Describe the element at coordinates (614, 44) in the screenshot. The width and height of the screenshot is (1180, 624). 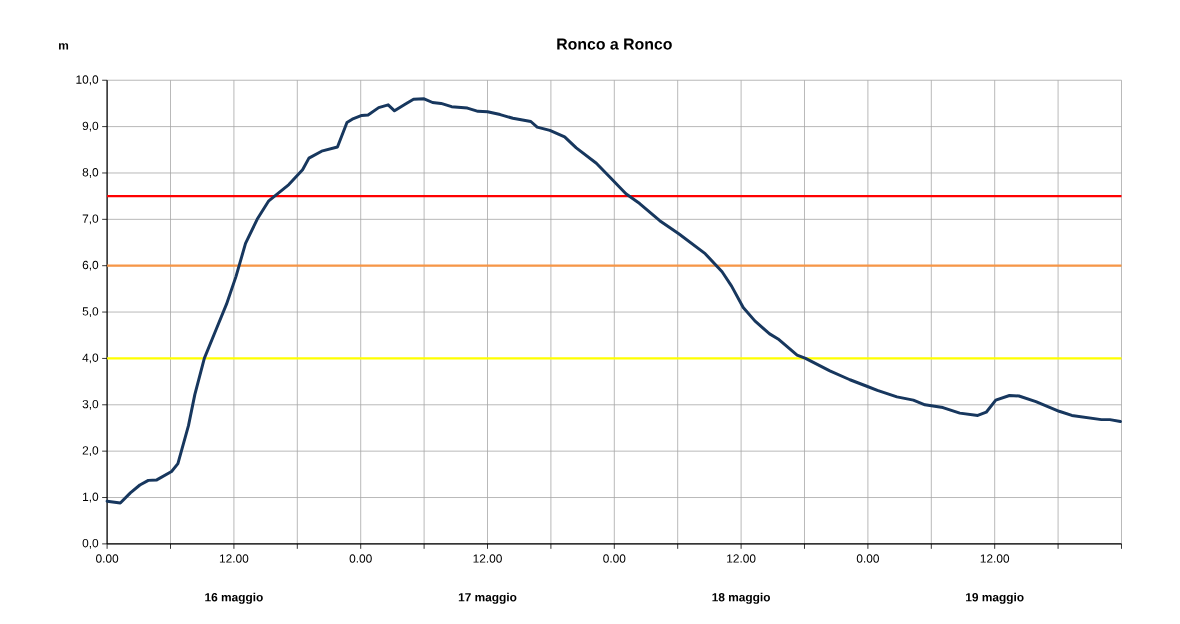
I see `chart-title: Ronco a Ronco` at that location.